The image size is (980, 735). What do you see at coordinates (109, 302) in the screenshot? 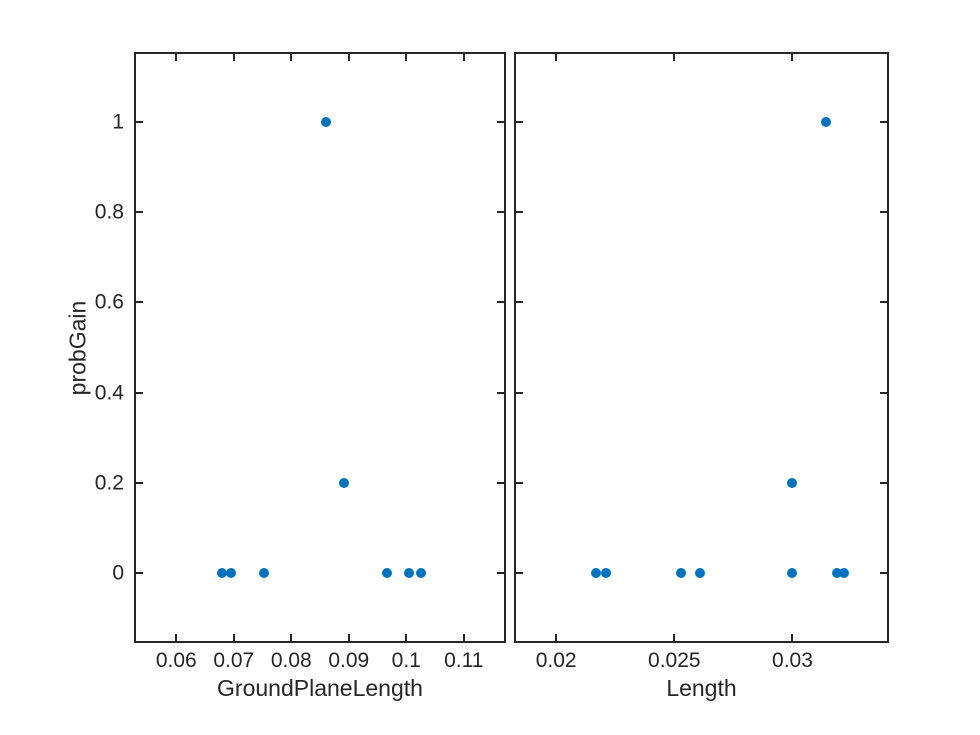
I see `y-tick-label: 0.6` at bounding box center [109, 302].